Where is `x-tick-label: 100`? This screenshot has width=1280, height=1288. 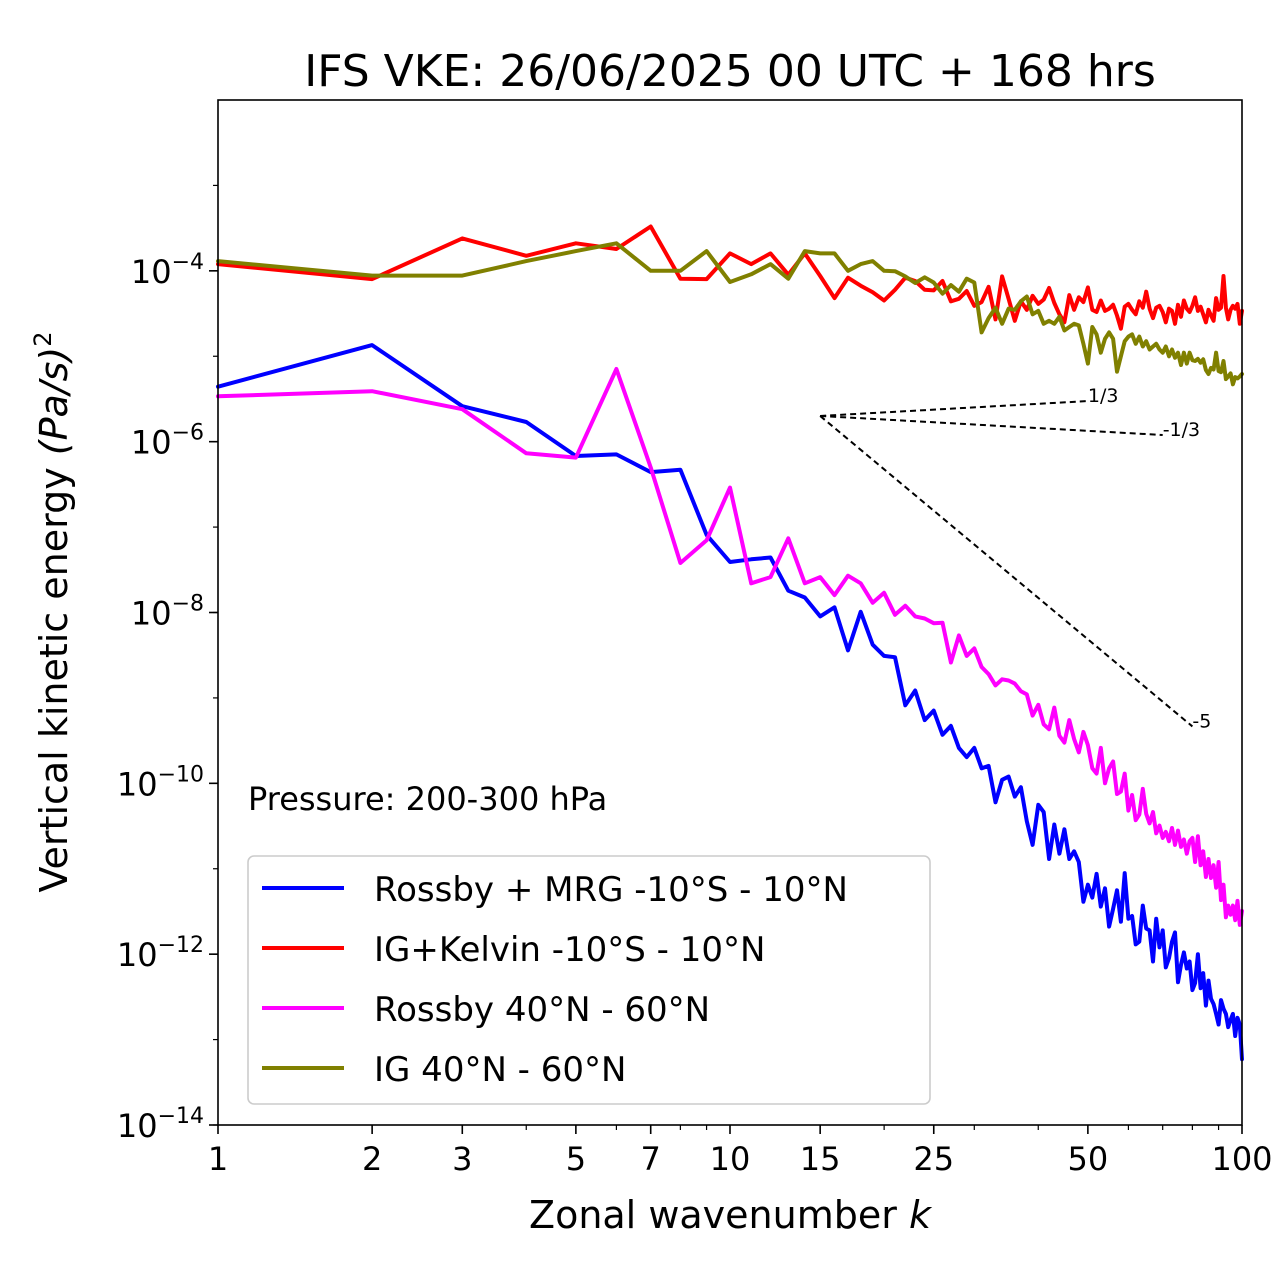 x-tick-label: 100 is located at coordinates (1241, 1159).